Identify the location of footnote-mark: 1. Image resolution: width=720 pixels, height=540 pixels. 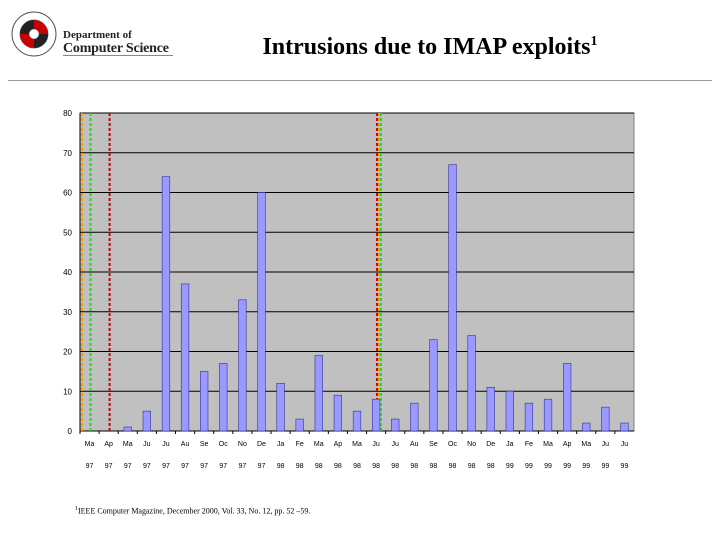
(76, 509).